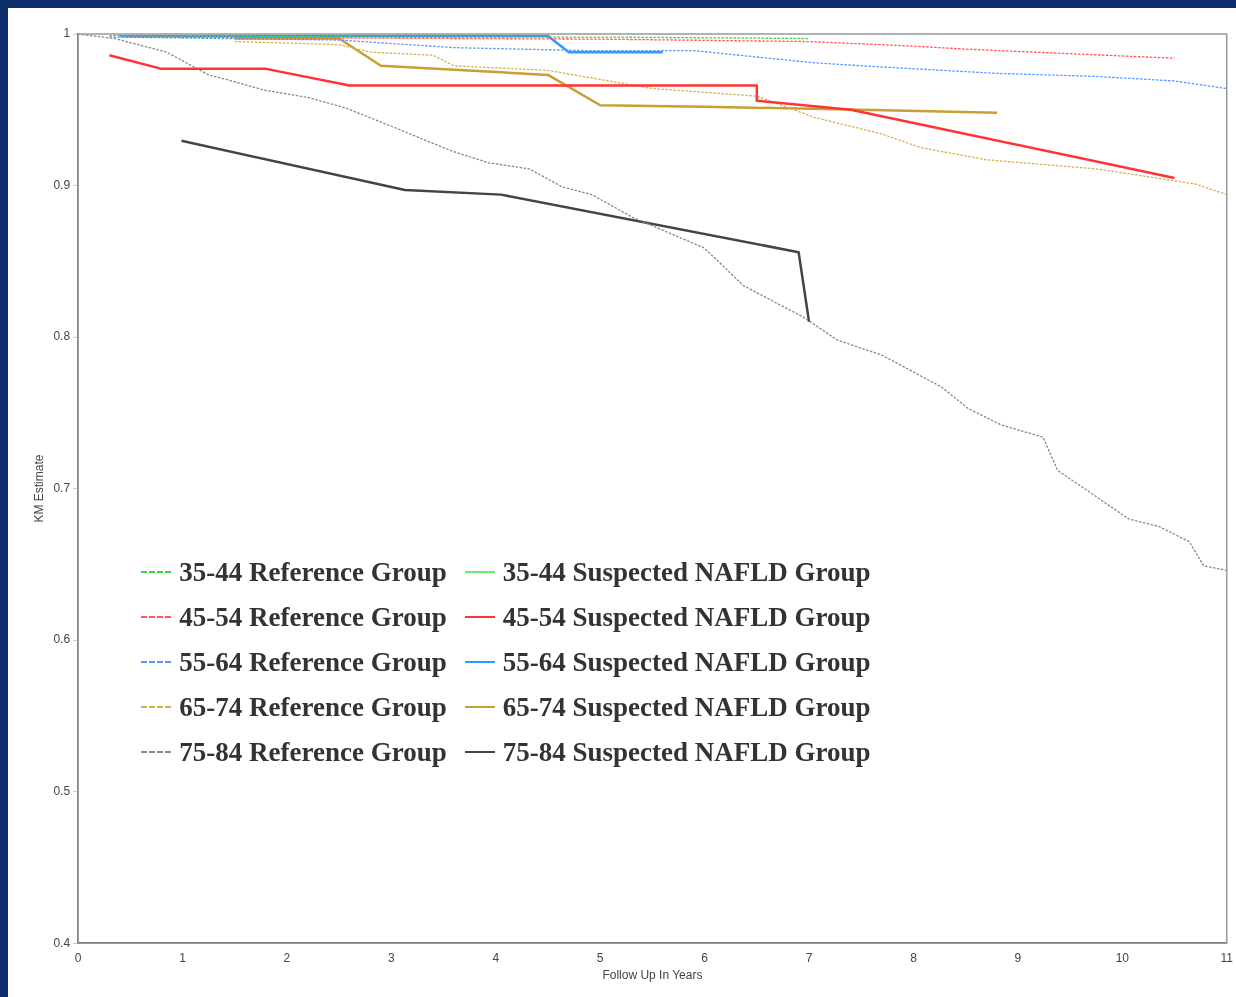  I want to click on legend-label: 35-44 Reference Group, so click(313, 572).